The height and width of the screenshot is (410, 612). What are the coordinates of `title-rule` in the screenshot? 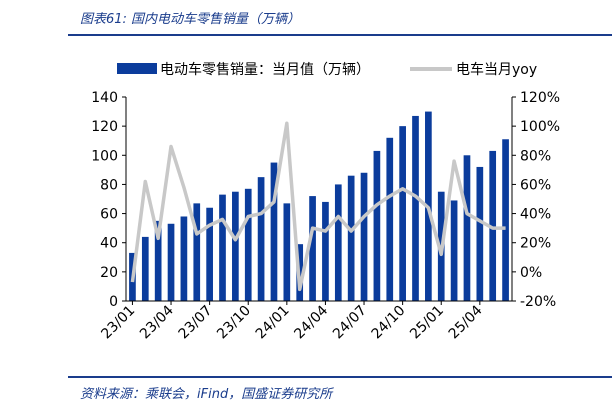 It's located at (340, 35).